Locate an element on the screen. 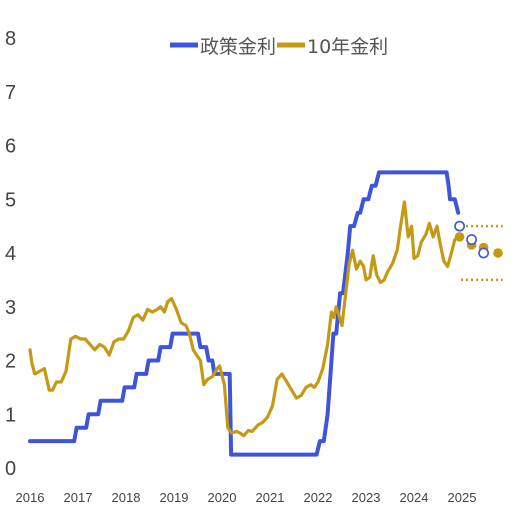 This screenshot has width=520, height=520. y-tick-label-8: 8 is located at coordinates (10, 39).